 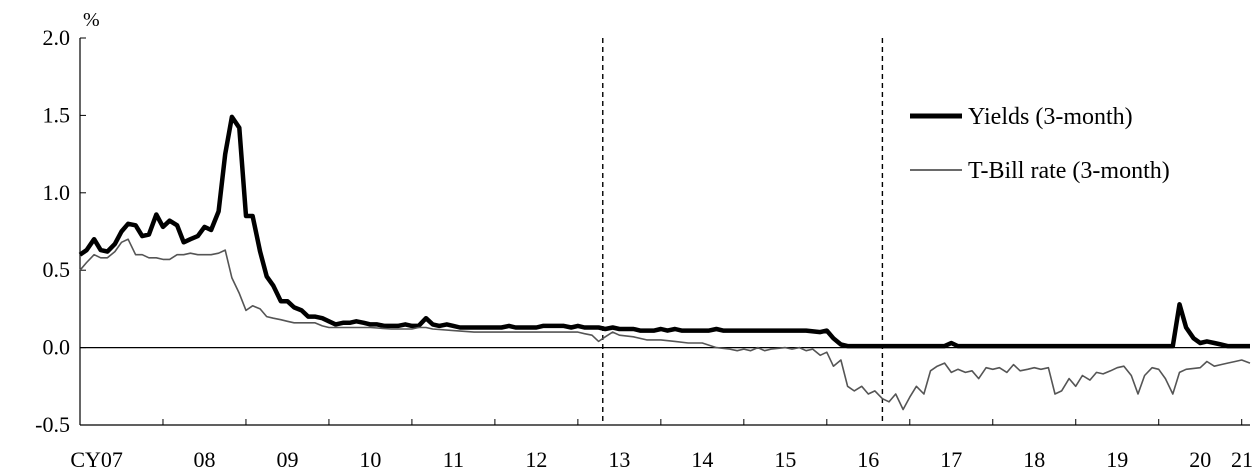 What do you see at coordinates (57, 347) in the screenshot?
I see `y-tick-label: 0.0` at bounding box center [57, 347].